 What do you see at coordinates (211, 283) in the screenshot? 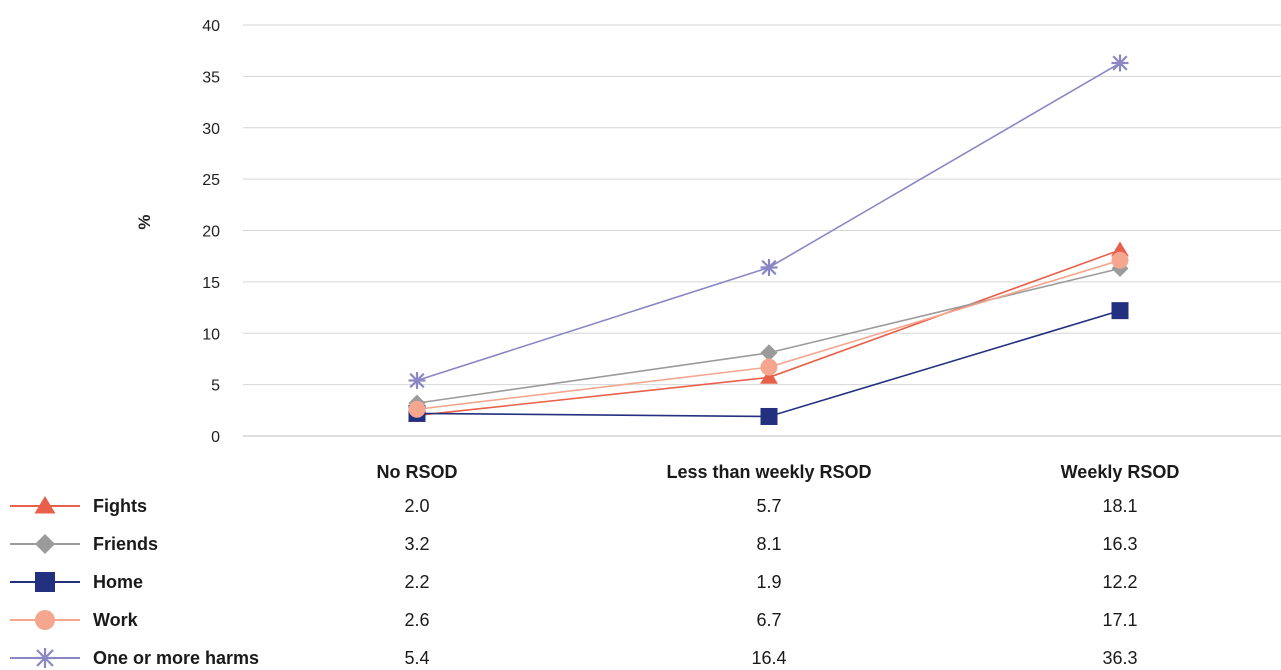
I see `y-tick-label: 15` at bounding box center [211, 283].